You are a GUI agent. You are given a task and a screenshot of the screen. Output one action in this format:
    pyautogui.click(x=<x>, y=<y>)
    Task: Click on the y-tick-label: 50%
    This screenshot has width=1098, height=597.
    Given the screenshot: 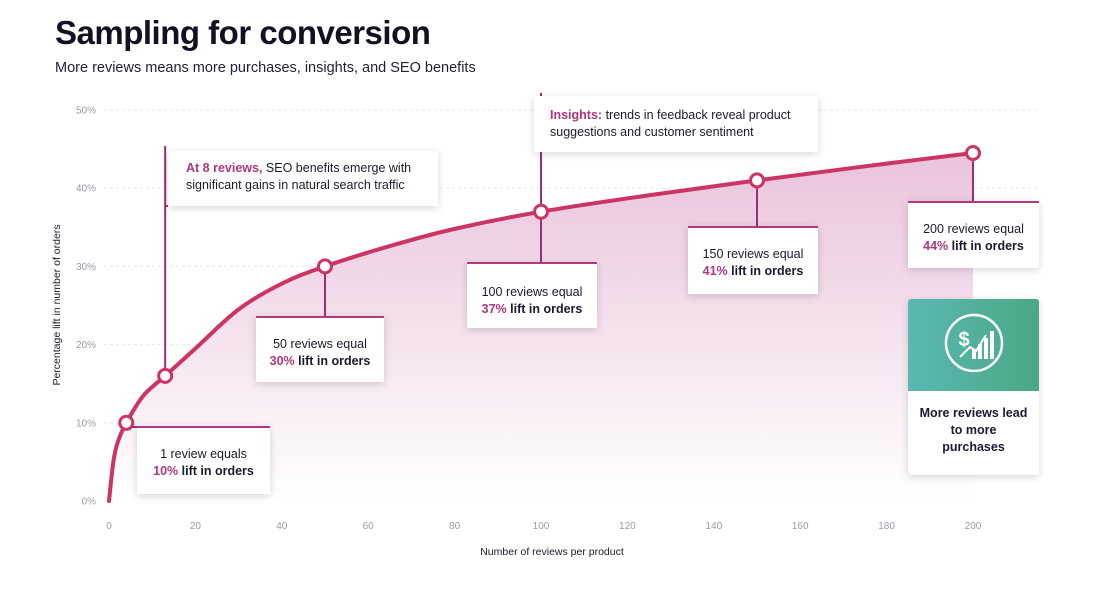 What is the action you would take?
    pyautogui.click(x=86, y=111)
    